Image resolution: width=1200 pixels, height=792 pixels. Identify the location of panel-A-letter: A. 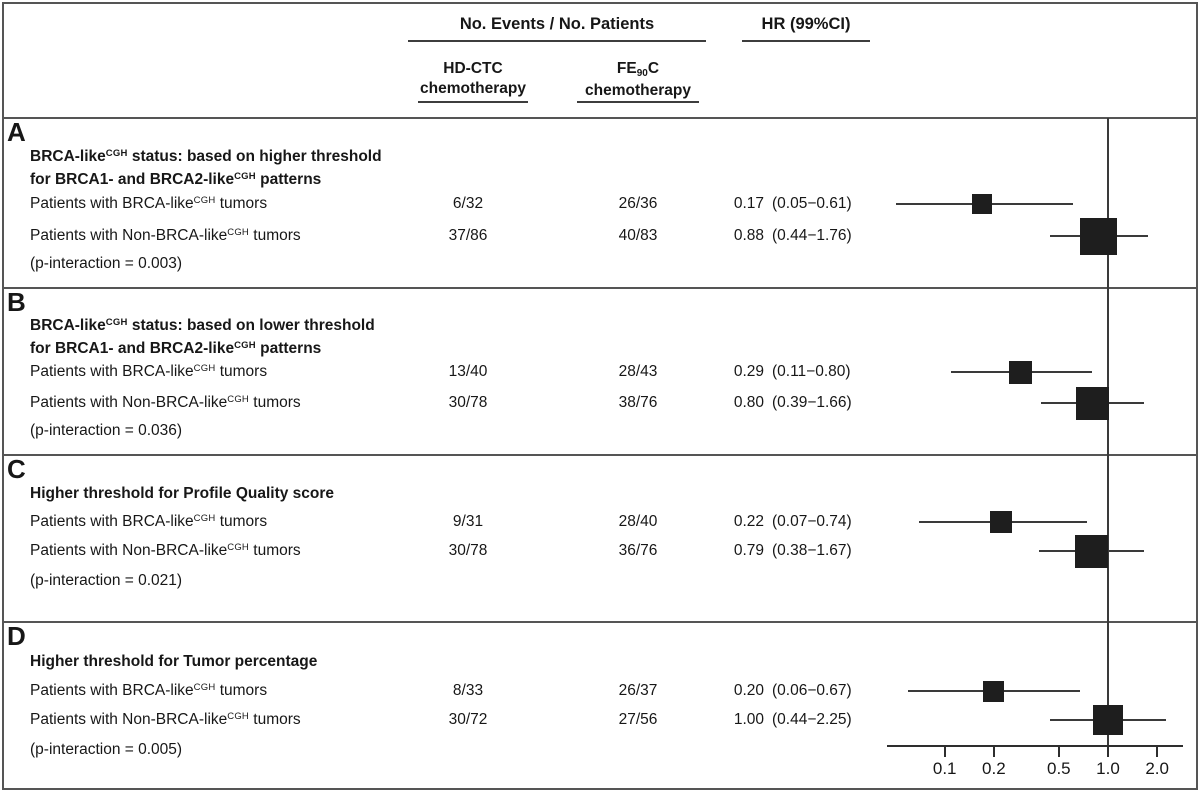
(16, 132).